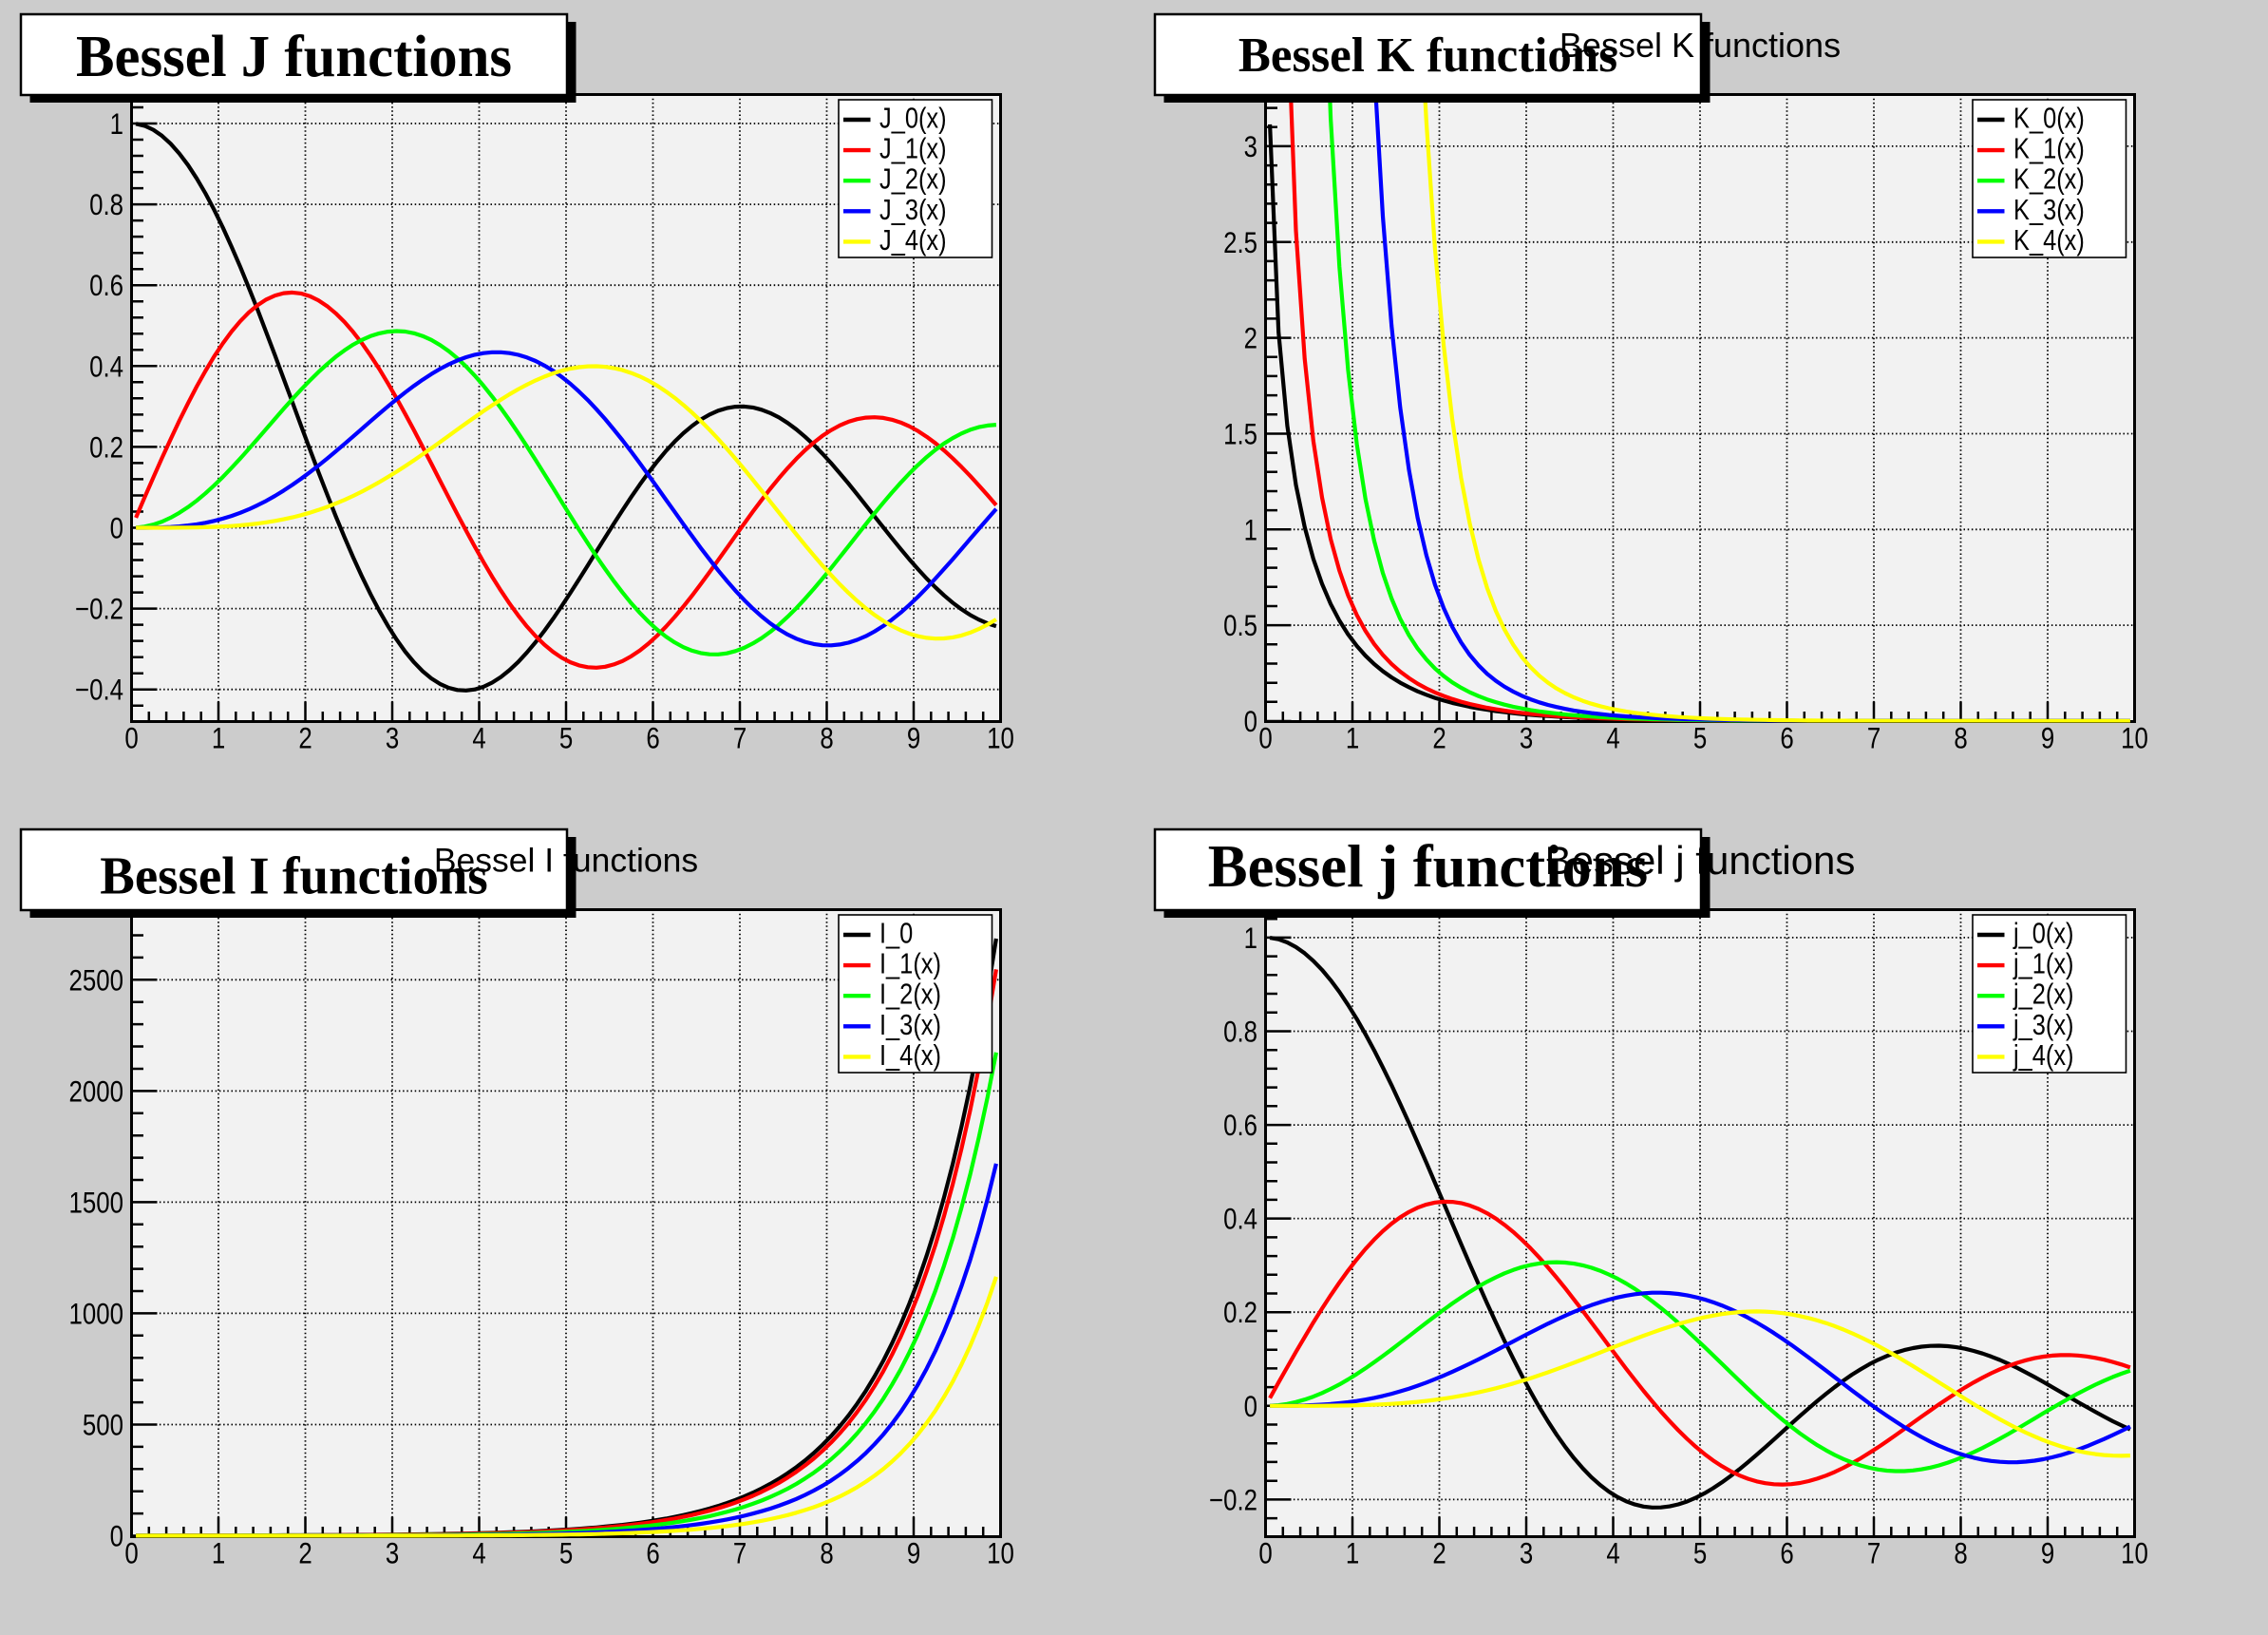 Image resolution: width=2268 pixels, height=1635 pixels. What do you see at coordinates (913, 240) in the screenshot?
I see `svg-text: J_4(x)` at bounding box center [913, 240].